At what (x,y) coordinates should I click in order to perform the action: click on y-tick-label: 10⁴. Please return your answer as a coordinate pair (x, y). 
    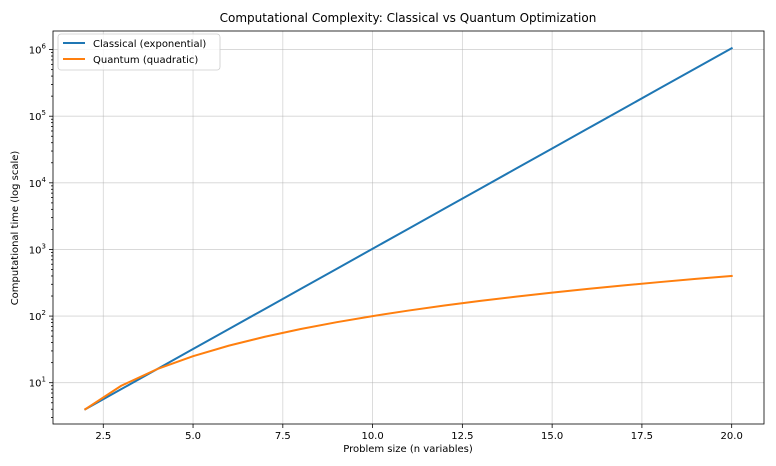
    Looking at the image, I should click on (38, 183).